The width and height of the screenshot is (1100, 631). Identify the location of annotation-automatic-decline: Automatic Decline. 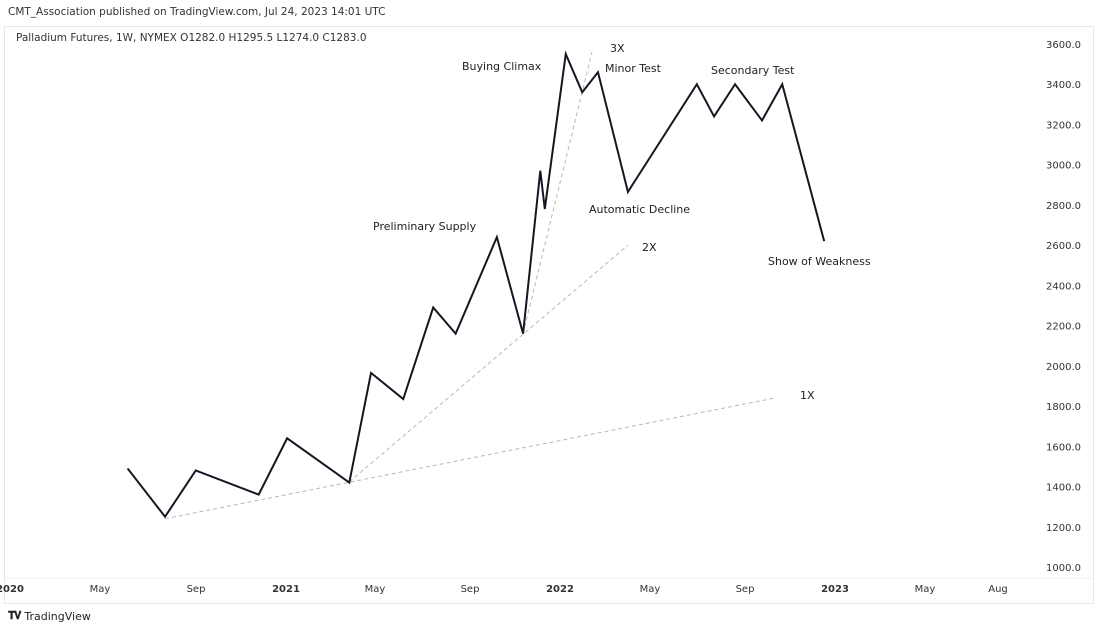
(640, 209).